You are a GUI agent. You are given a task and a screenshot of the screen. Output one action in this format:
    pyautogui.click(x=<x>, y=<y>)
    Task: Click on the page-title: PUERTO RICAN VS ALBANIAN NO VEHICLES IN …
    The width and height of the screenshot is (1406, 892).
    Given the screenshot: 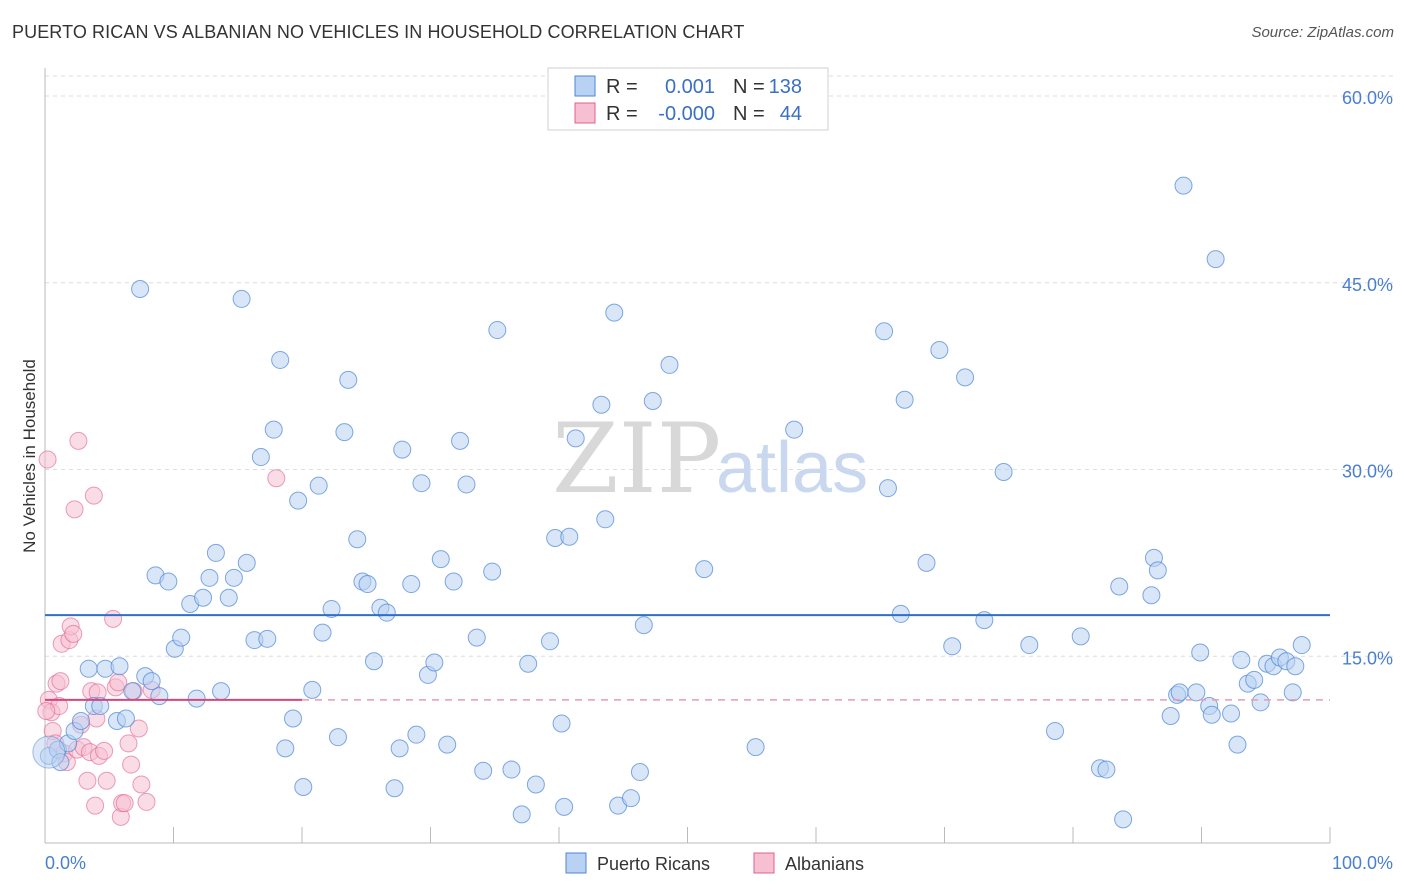 What is the action you would take?
    pyautogui.click(x=378, y=32)
    